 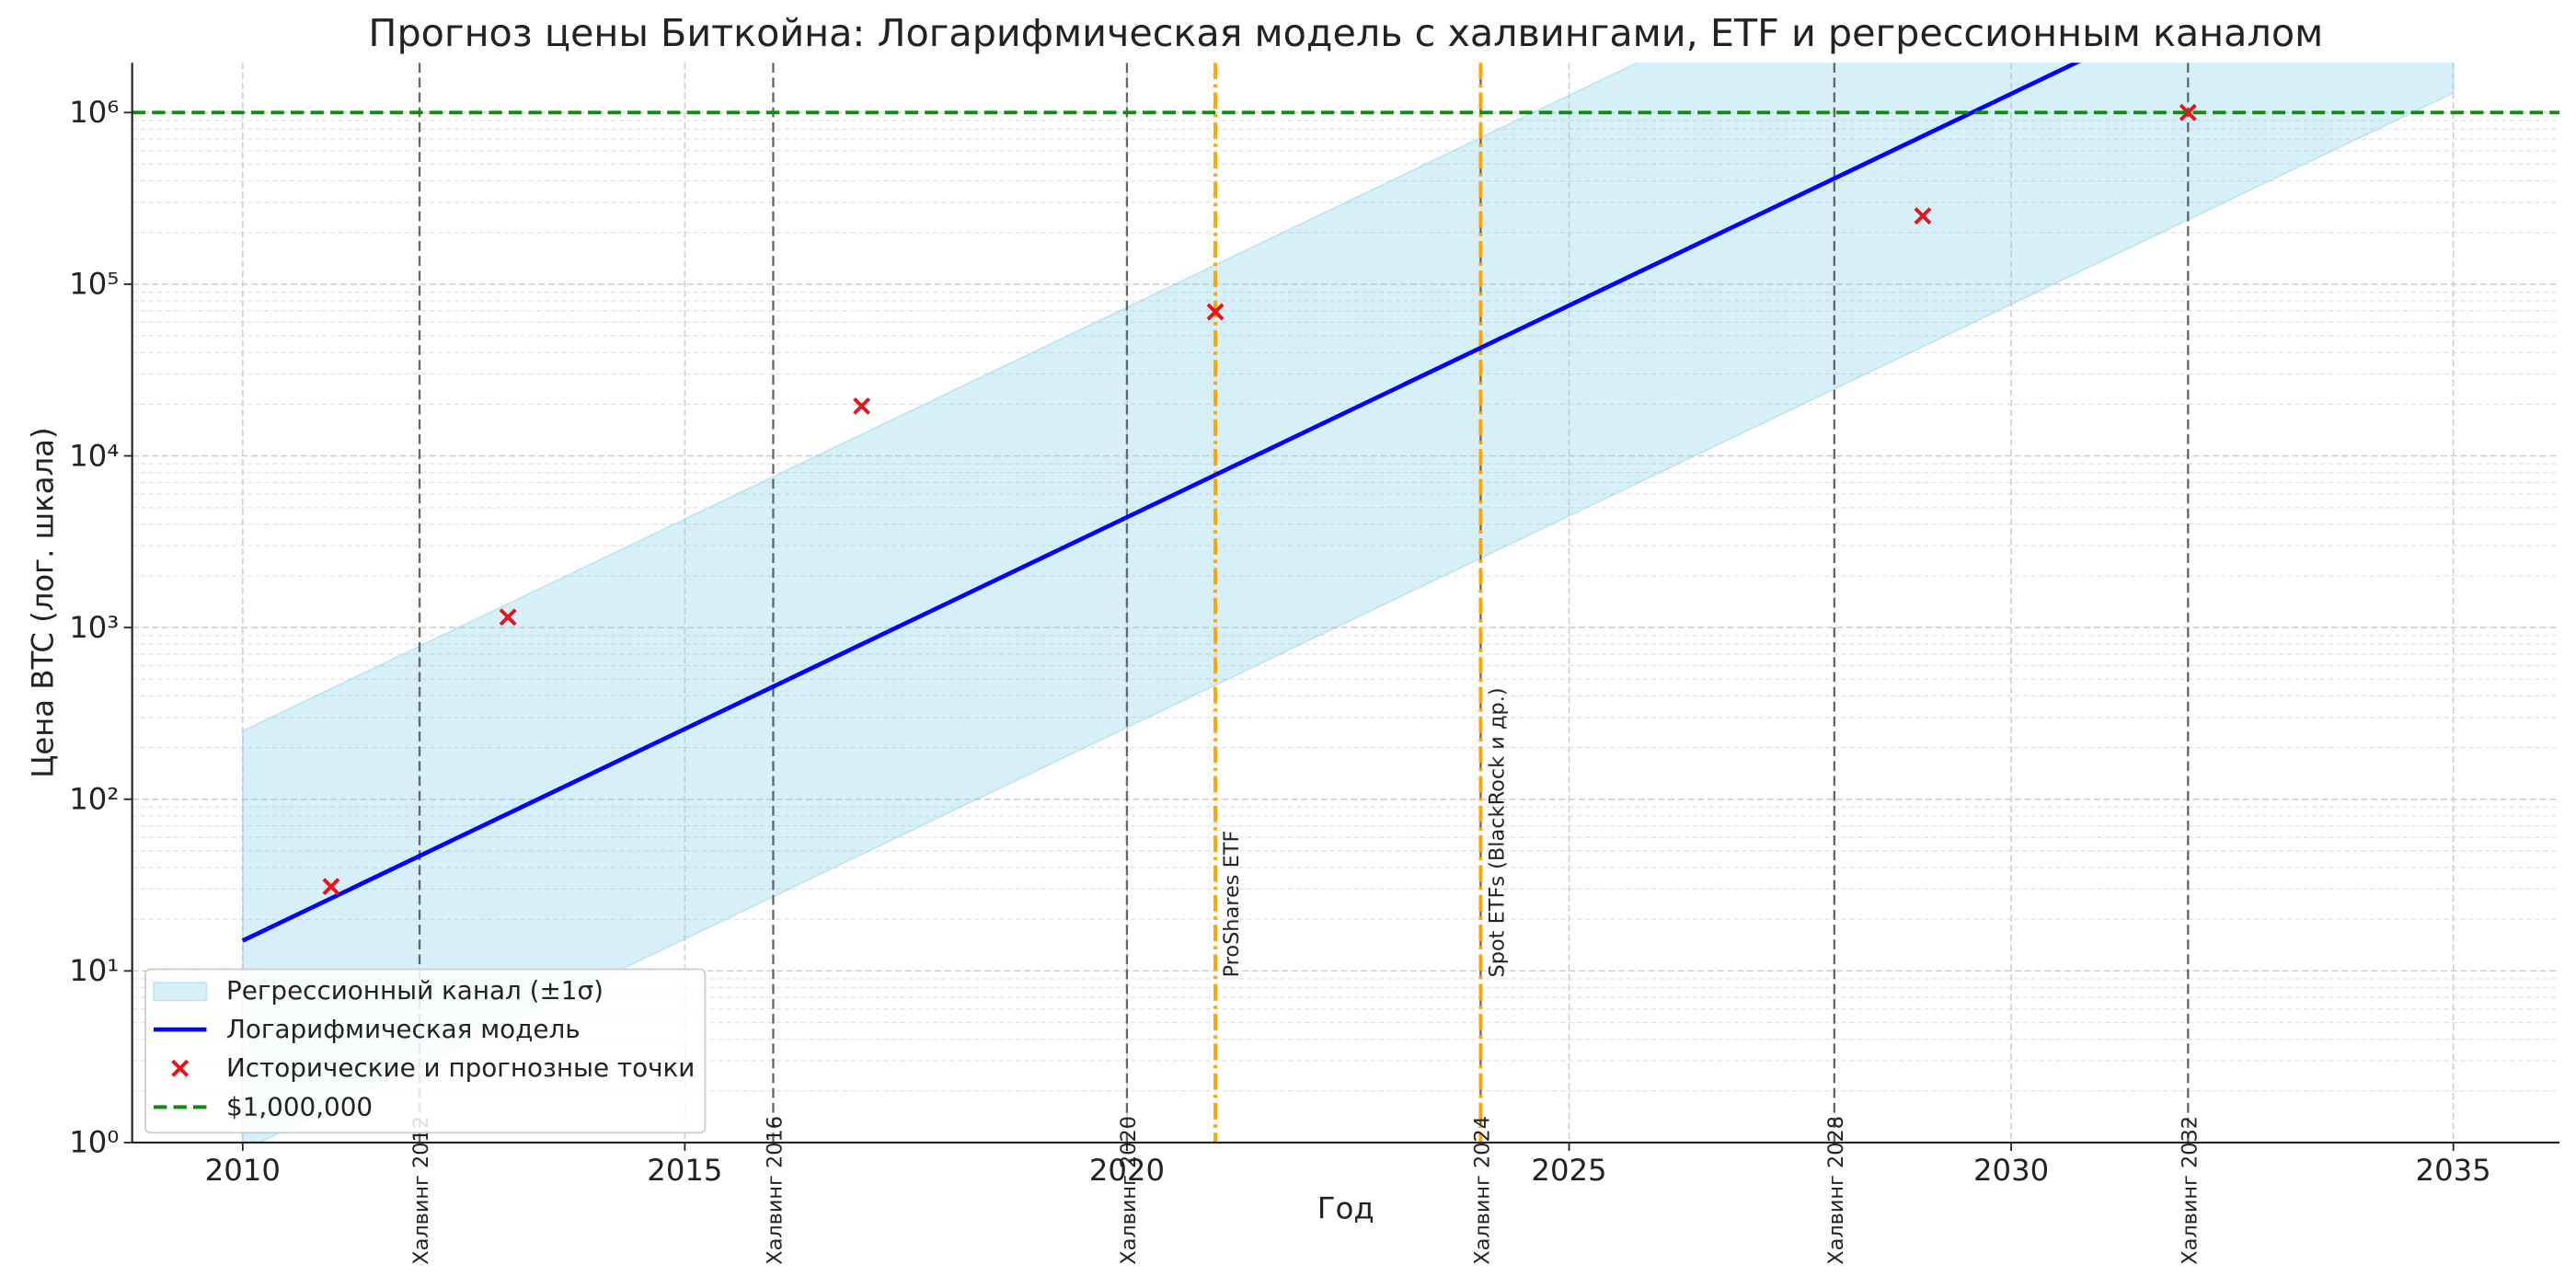 What do you see at coordinates (94, 1142) in the screenshot?
I see `y-tick-label: 10⁰` at bounding box center [94, 1142].